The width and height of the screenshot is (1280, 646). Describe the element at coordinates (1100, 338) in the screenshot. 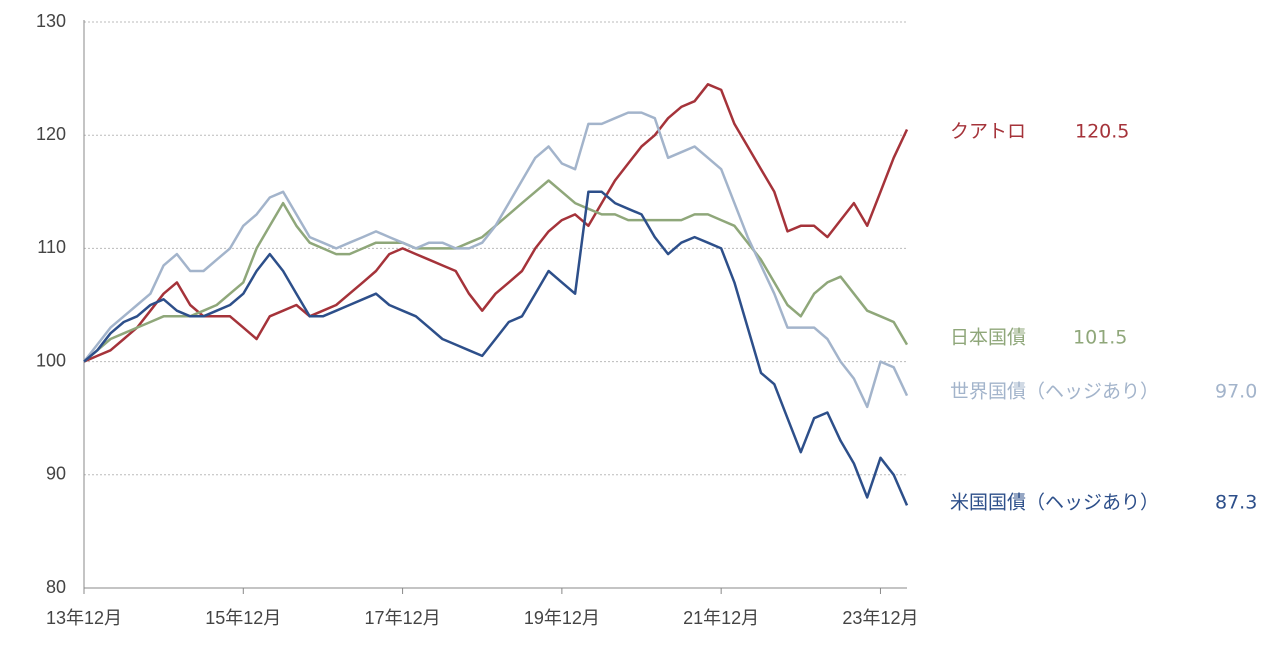

I see `end-value-label: 101.5` at that location.